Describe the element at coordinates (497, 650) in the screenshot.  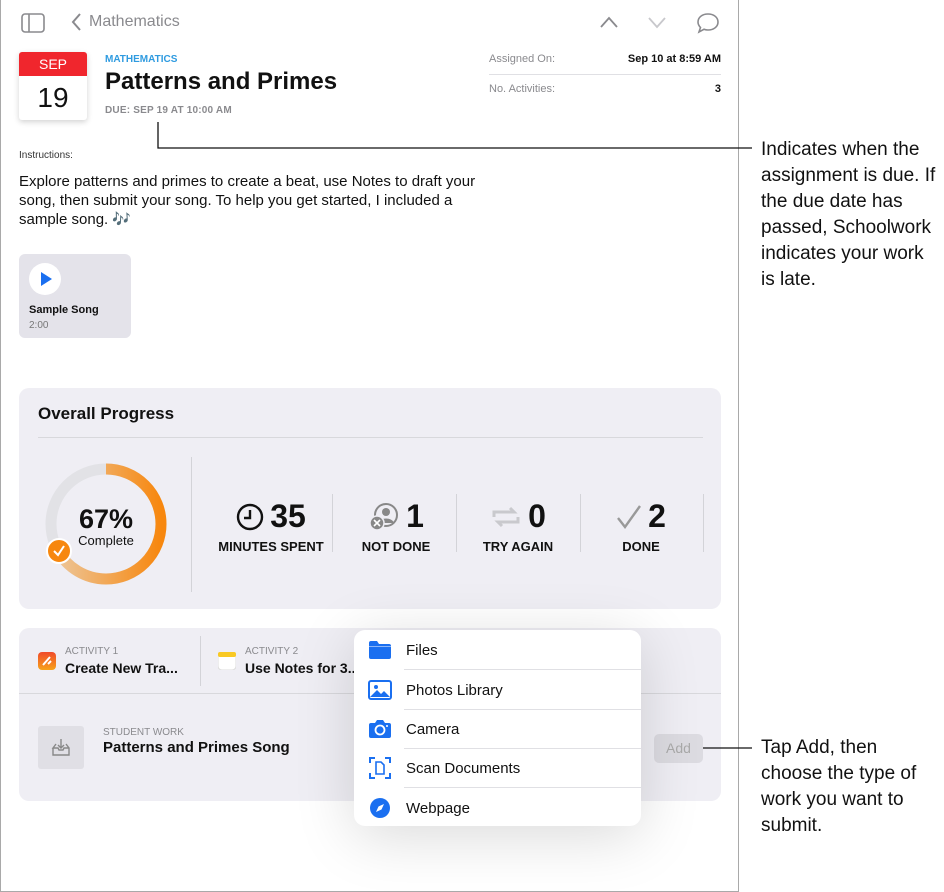
I see `menu-item-files: Files` at that location.